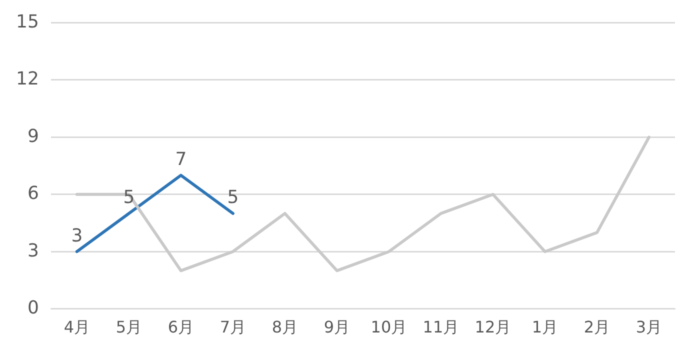  I want to click on y-tick-label: 6, so click(33, 193).